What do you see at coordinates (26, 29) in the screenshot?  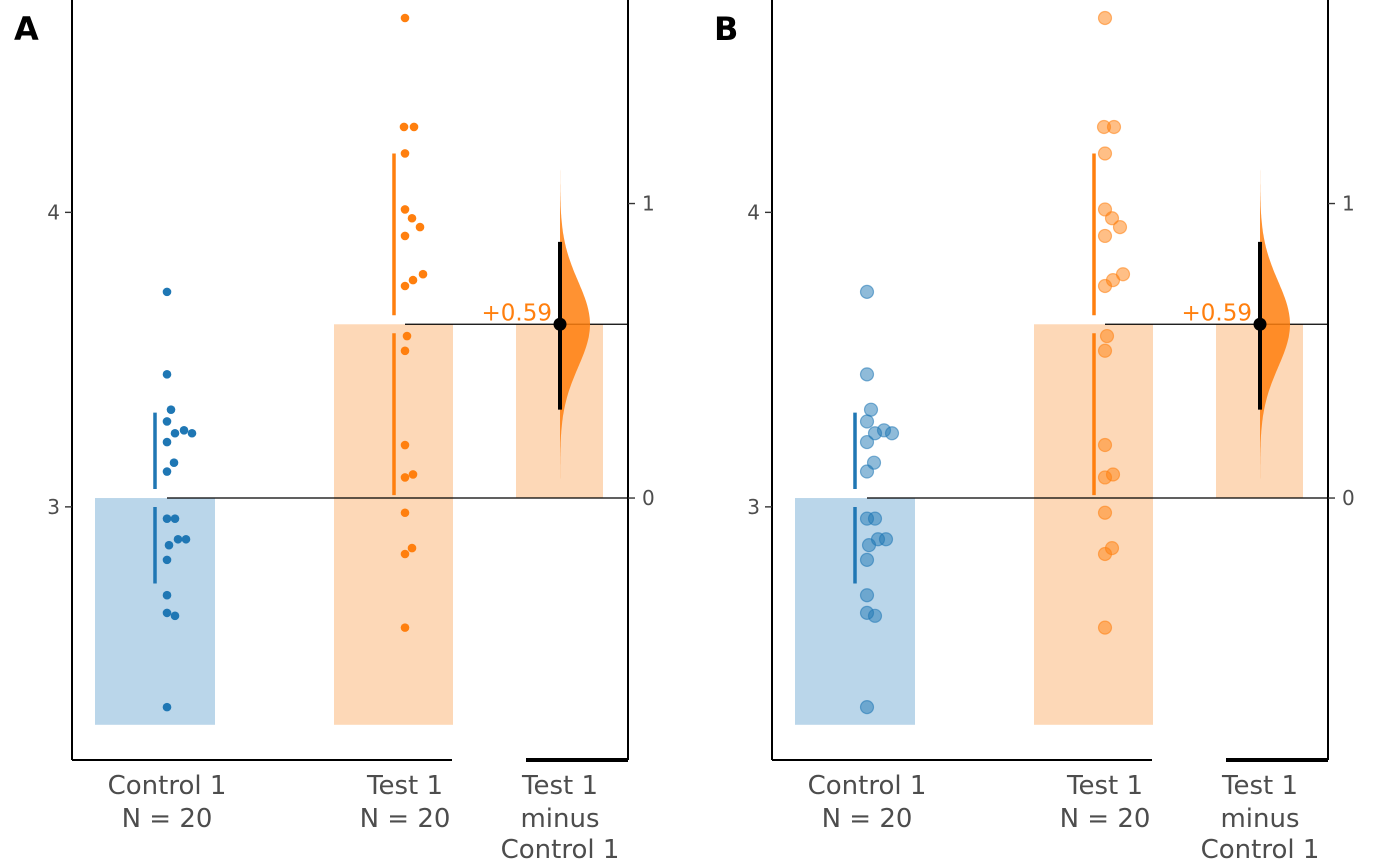 I see `panel-tag: A` at bounding box center [26, 29].